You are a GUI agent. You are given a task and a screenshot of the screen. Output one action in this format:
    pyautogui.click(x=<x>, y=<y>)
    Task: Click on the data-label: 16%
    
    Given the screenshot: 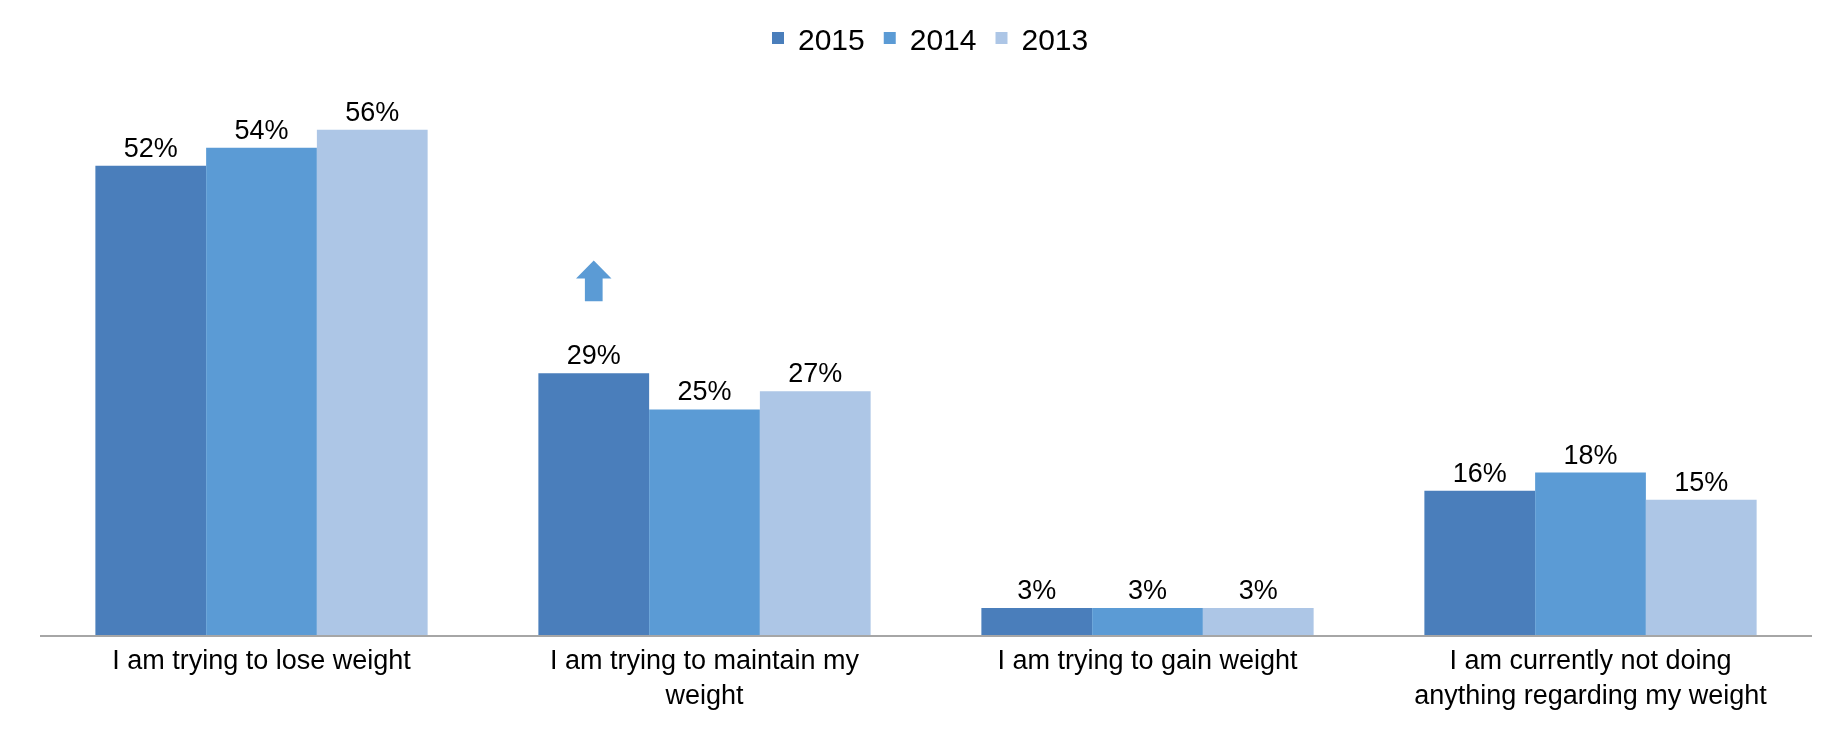 What is the action you would take?
    pyautogui.click(x=1479, y=472)
    